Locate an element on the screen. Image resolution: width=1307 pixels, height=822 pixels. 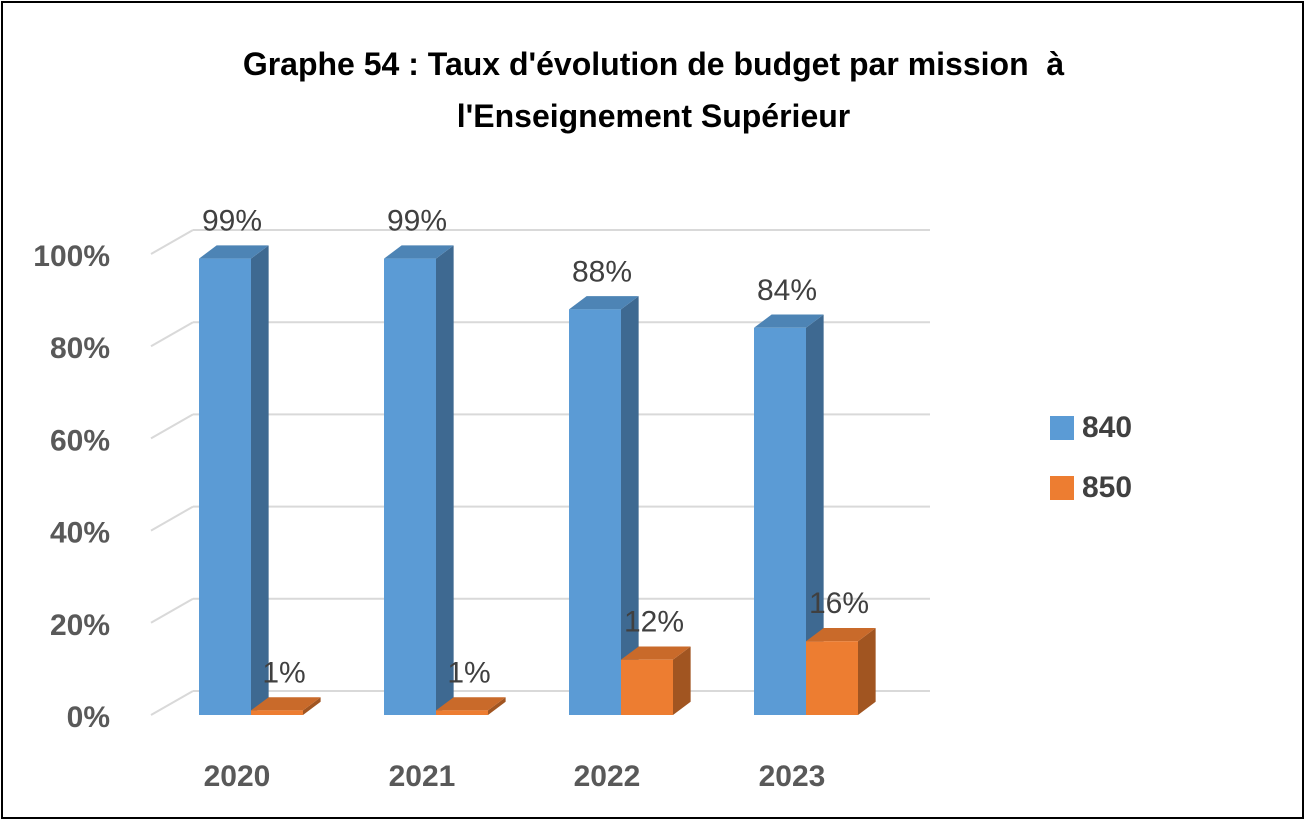
x-tick-label-2023: 2023 is located at coordinates (792, 776).